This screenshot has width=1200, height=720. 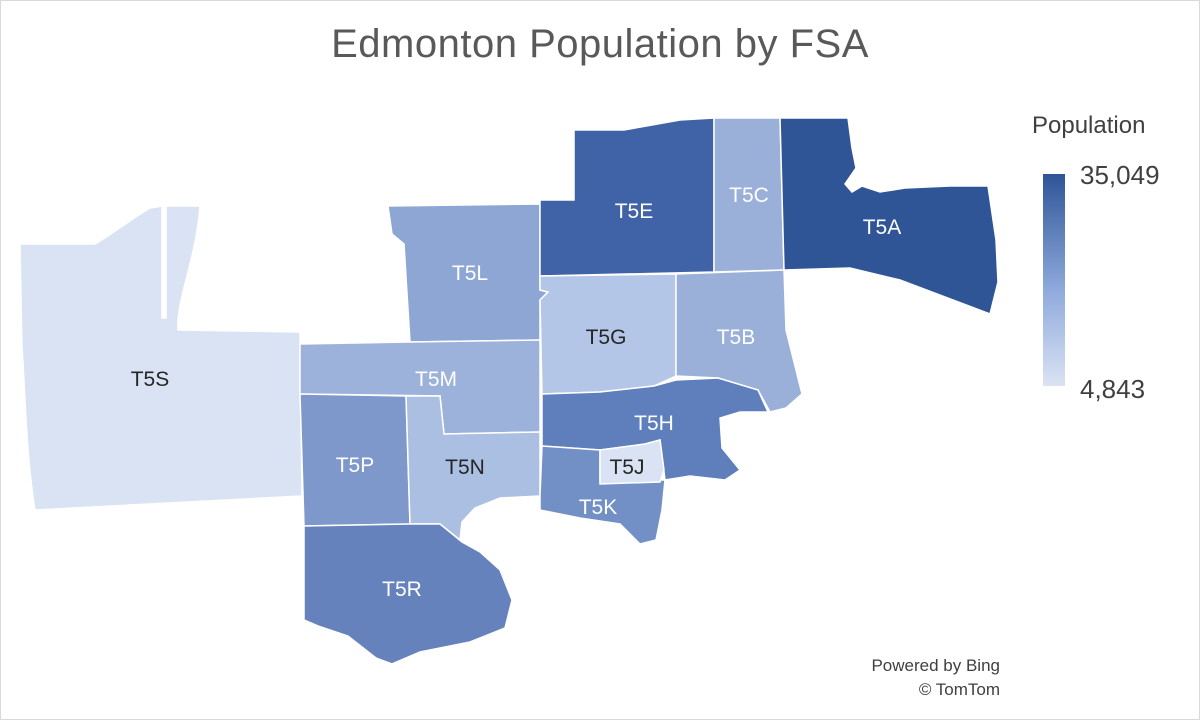 I want to click on region-t5a: T5A, so click(x=889, y=216).